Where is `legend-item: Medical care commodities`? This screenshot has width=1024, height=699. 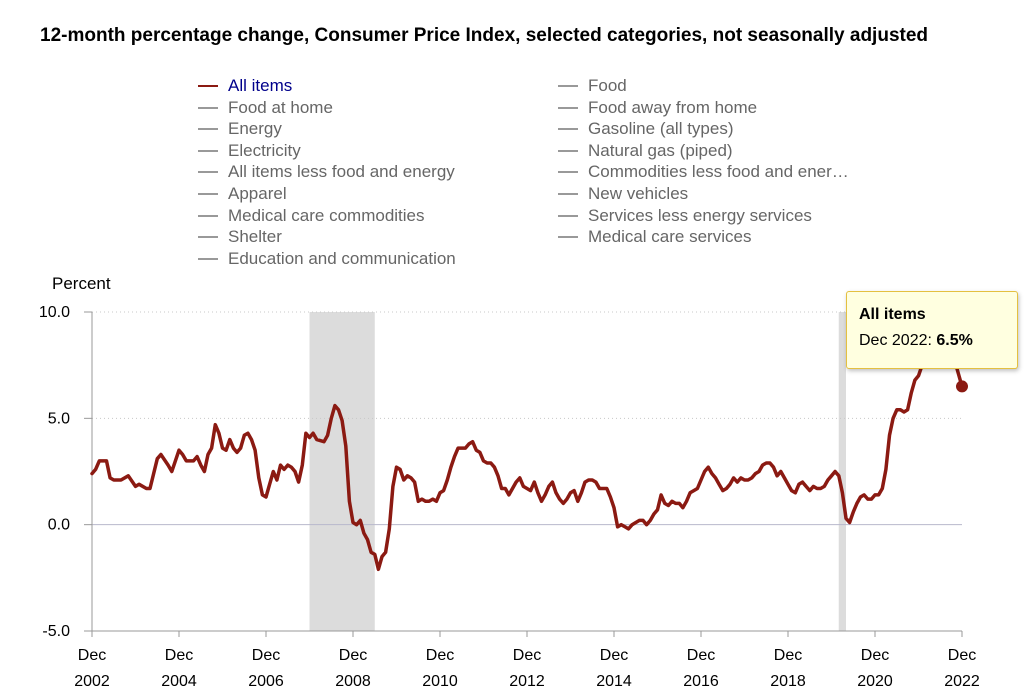 legend-item: Medical care commodities is located at coordinates (311, 216).